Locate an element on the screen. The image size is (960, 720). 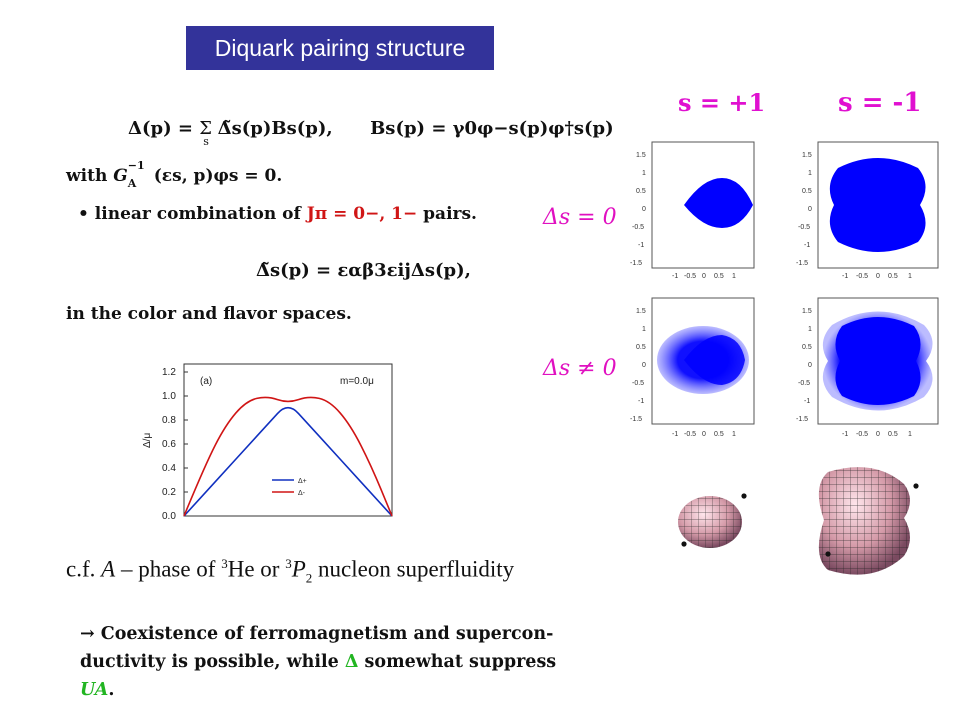
plot-frame-bottom-right is located at coordinates (878, 361).